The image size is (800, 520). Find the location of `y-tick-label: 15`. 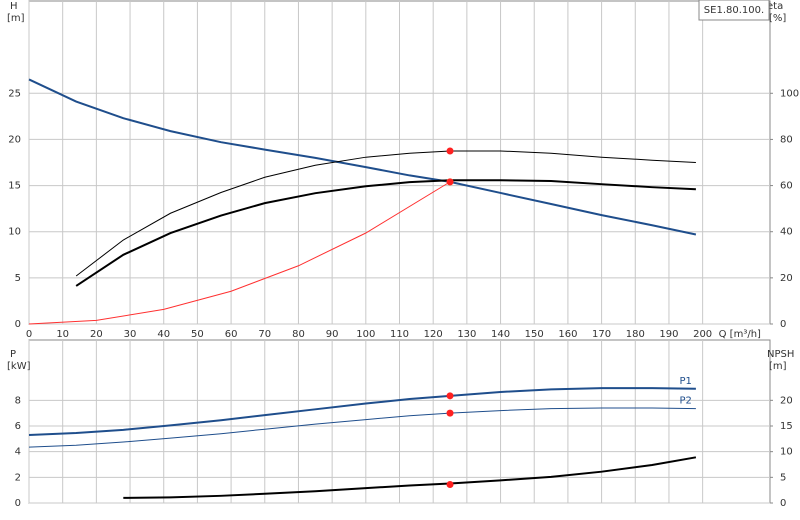

y-tick-label: 15 is located at coordinates (14, 186).